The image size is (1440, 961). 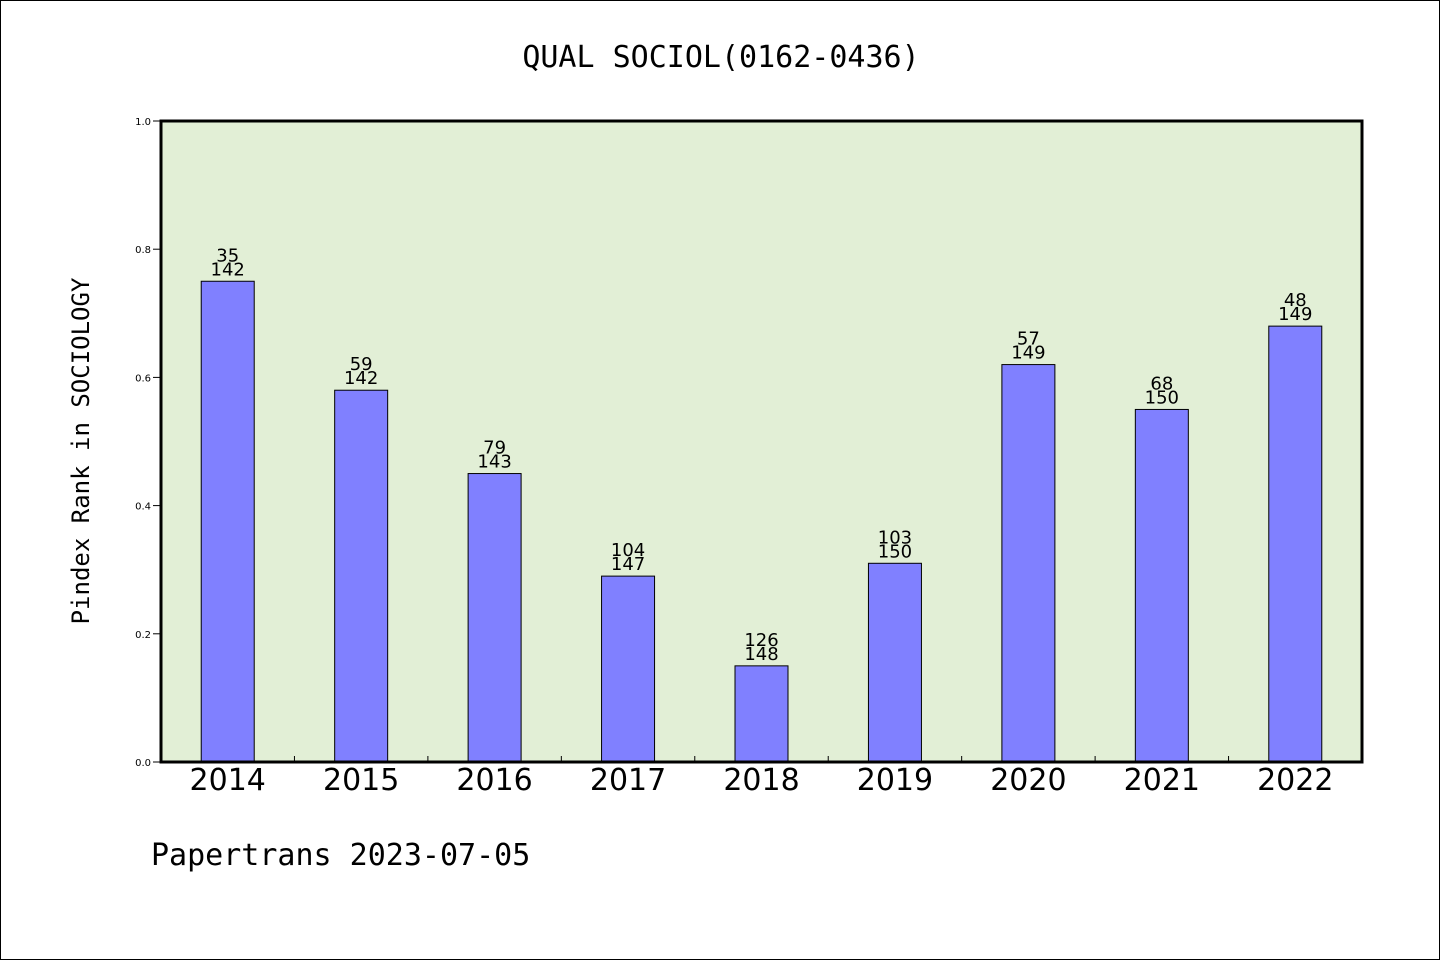 What do you see at coordinates (761, 714) in the screenshot?
I see `bar-2018` at bounding box center [761, 714].